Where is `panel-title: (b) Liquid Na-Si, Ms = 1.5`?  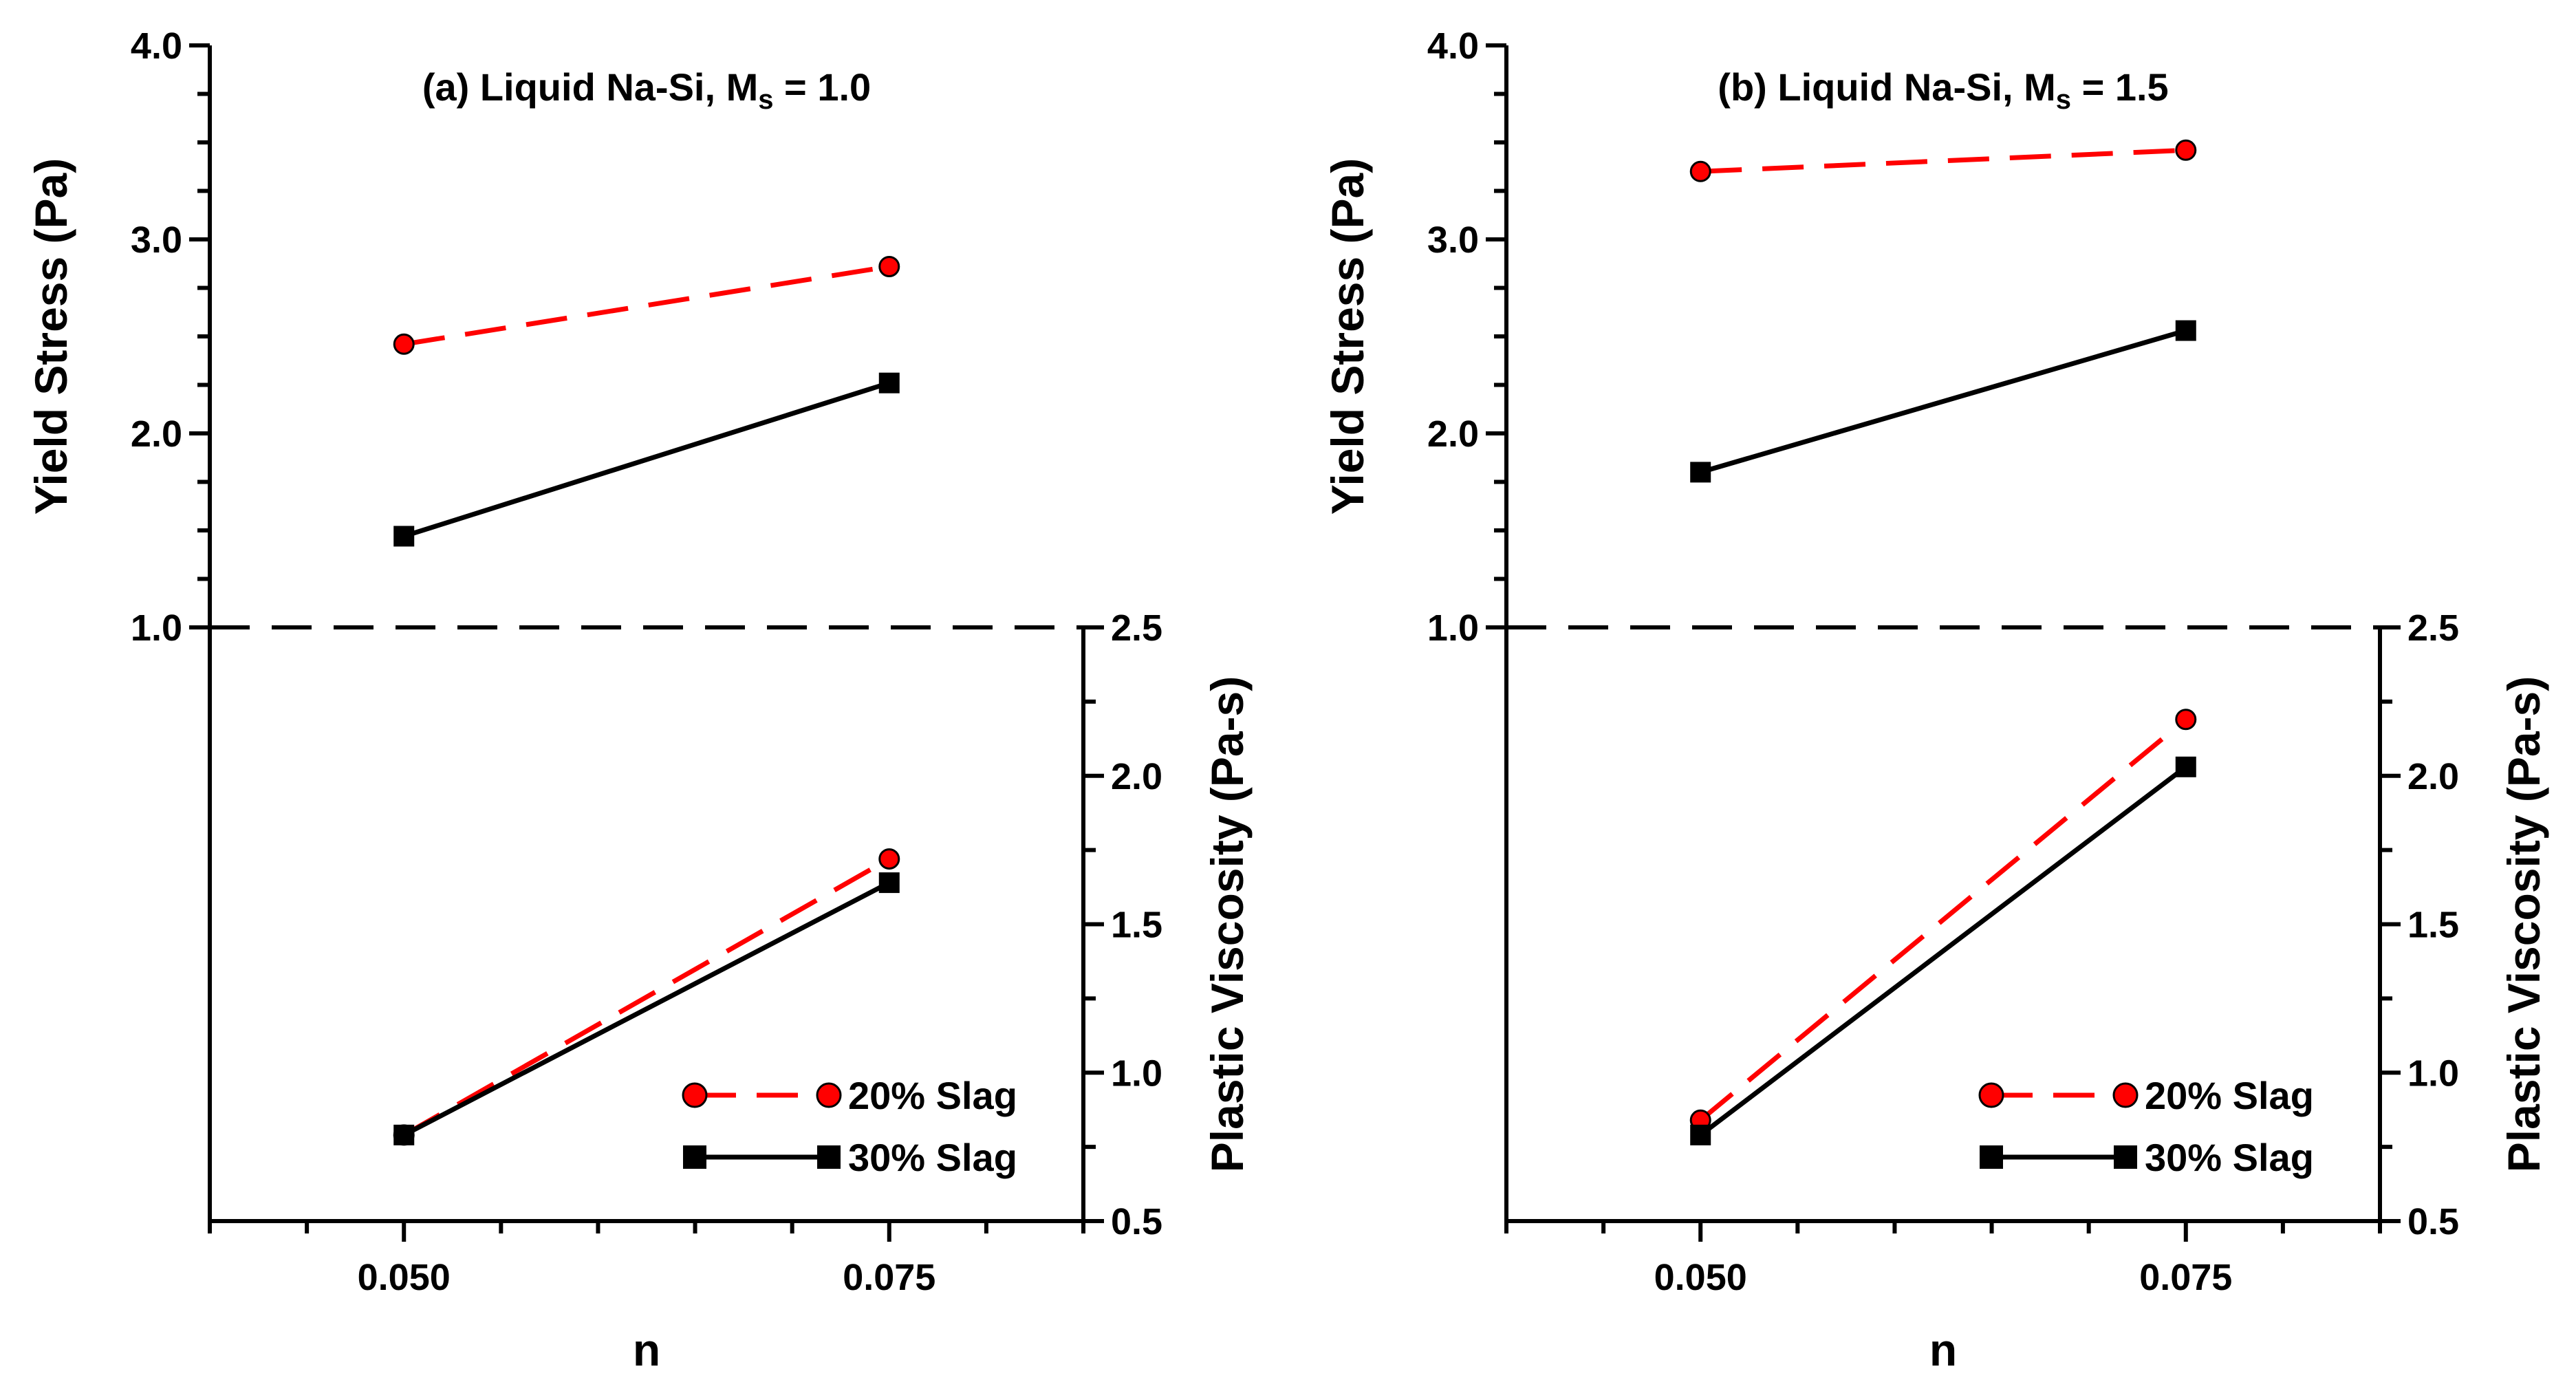
panel-title: (b) Liquid Na-Si, Ms = 1.5 is located at coordinates (1943, 90).